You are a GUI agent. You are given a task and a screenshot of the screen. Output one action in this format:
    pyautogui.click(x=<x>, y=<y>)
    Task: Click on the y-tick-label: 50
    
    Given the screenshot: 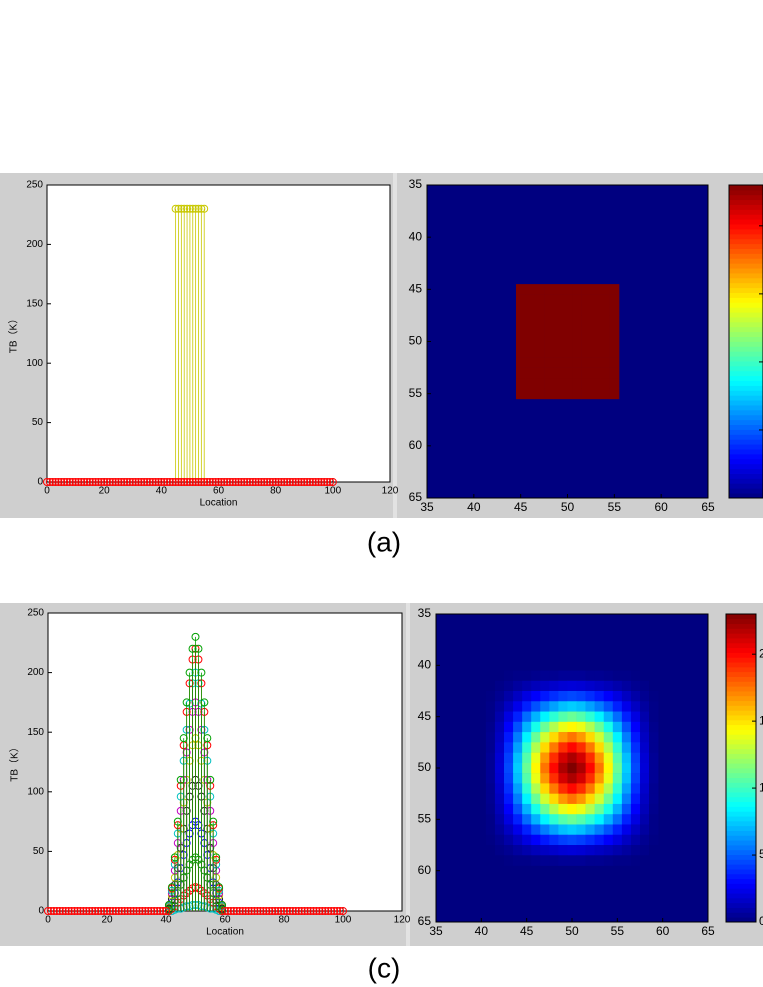 What is the action you would take?
    pyautogui.click(x=425, y=767)
    